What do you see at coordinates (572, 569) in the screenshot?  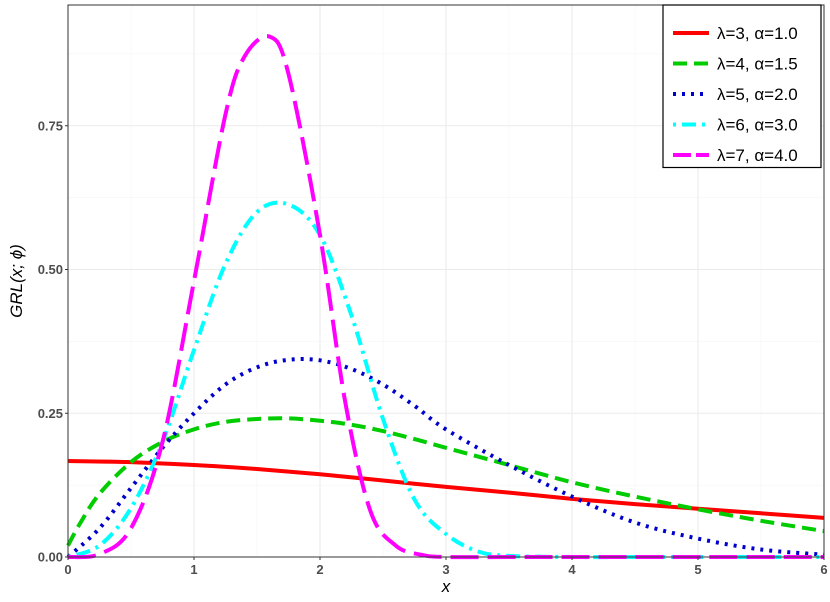 I see `x-tick-label: 4` at bounding box center [572, 569].